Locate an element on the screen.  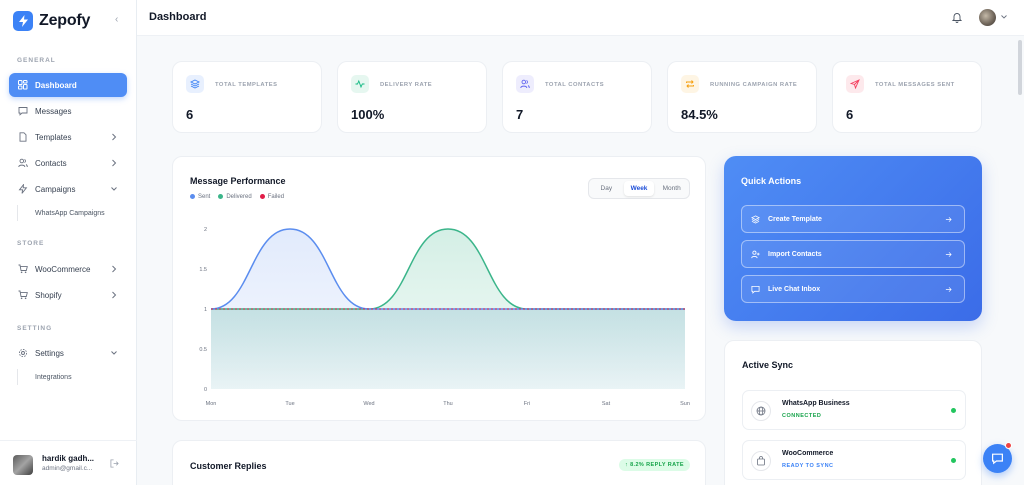
stat-label: TOTAL MESSAGES SENT is located at coordinates (915, 85).